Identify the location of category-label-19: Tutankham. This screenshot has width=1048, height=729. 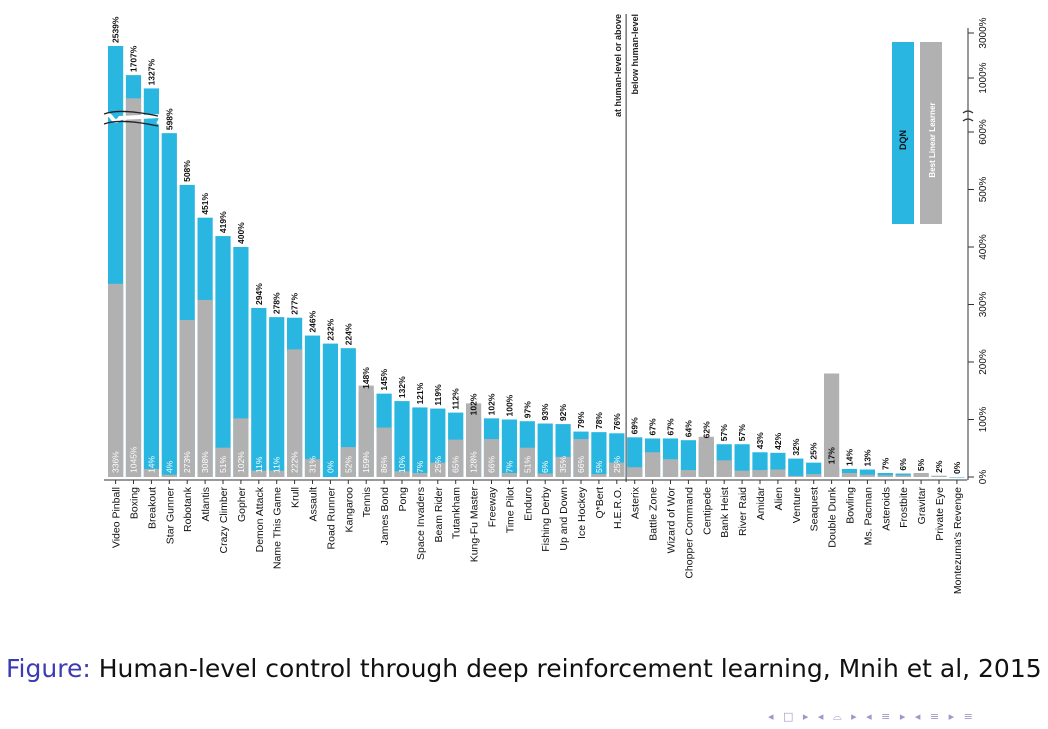
(457, 513).